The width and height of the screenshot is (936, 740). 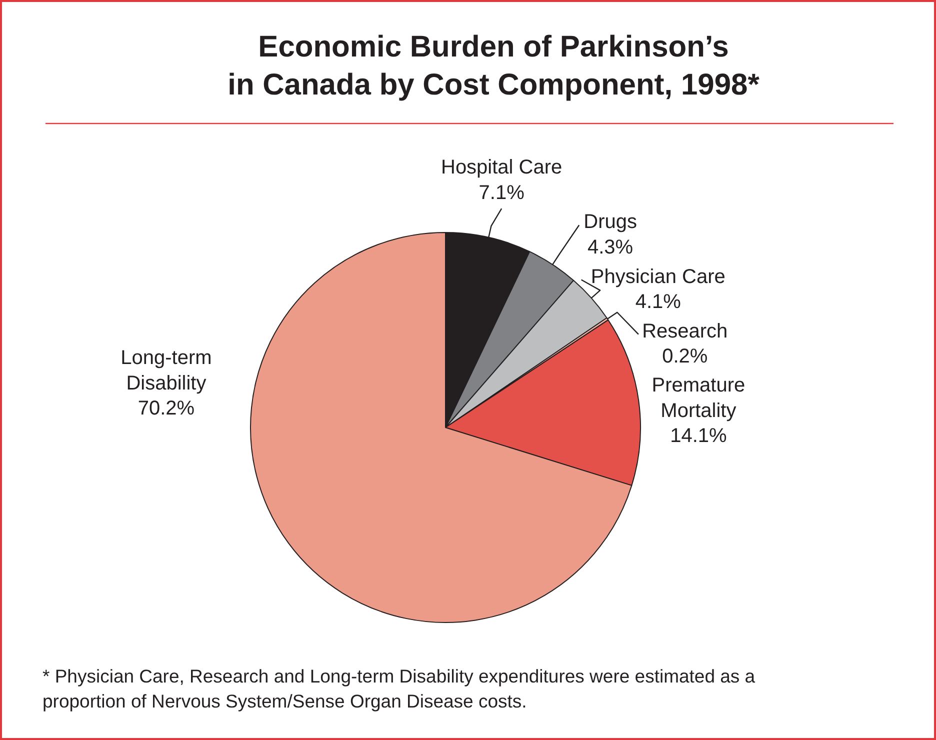 What do you see at coordinates (494, 66) in the screenshot?
I see `chart-title: Economic Burden of Parkinson’s in Canada by Cost Component, 1998*` at bounding box center [494, 66].